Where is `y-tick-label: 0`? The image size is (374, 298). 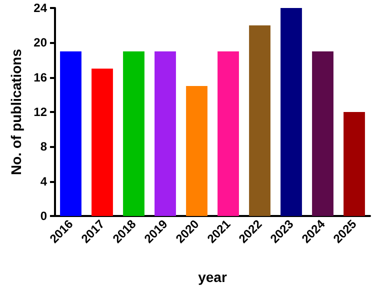
y-tick-label: 0 is located at coordinates (44, 216).